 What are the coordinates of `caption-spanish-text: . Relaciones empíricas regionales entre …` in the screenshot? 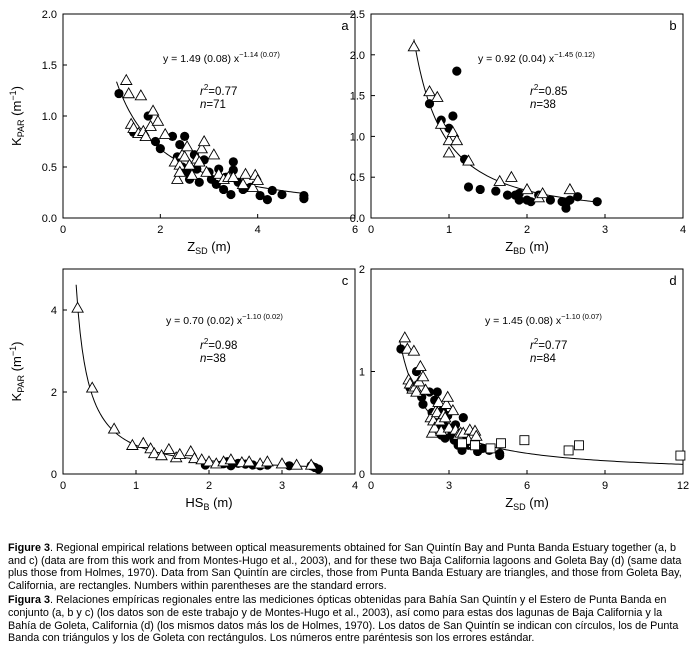 It's located at (343, 619).